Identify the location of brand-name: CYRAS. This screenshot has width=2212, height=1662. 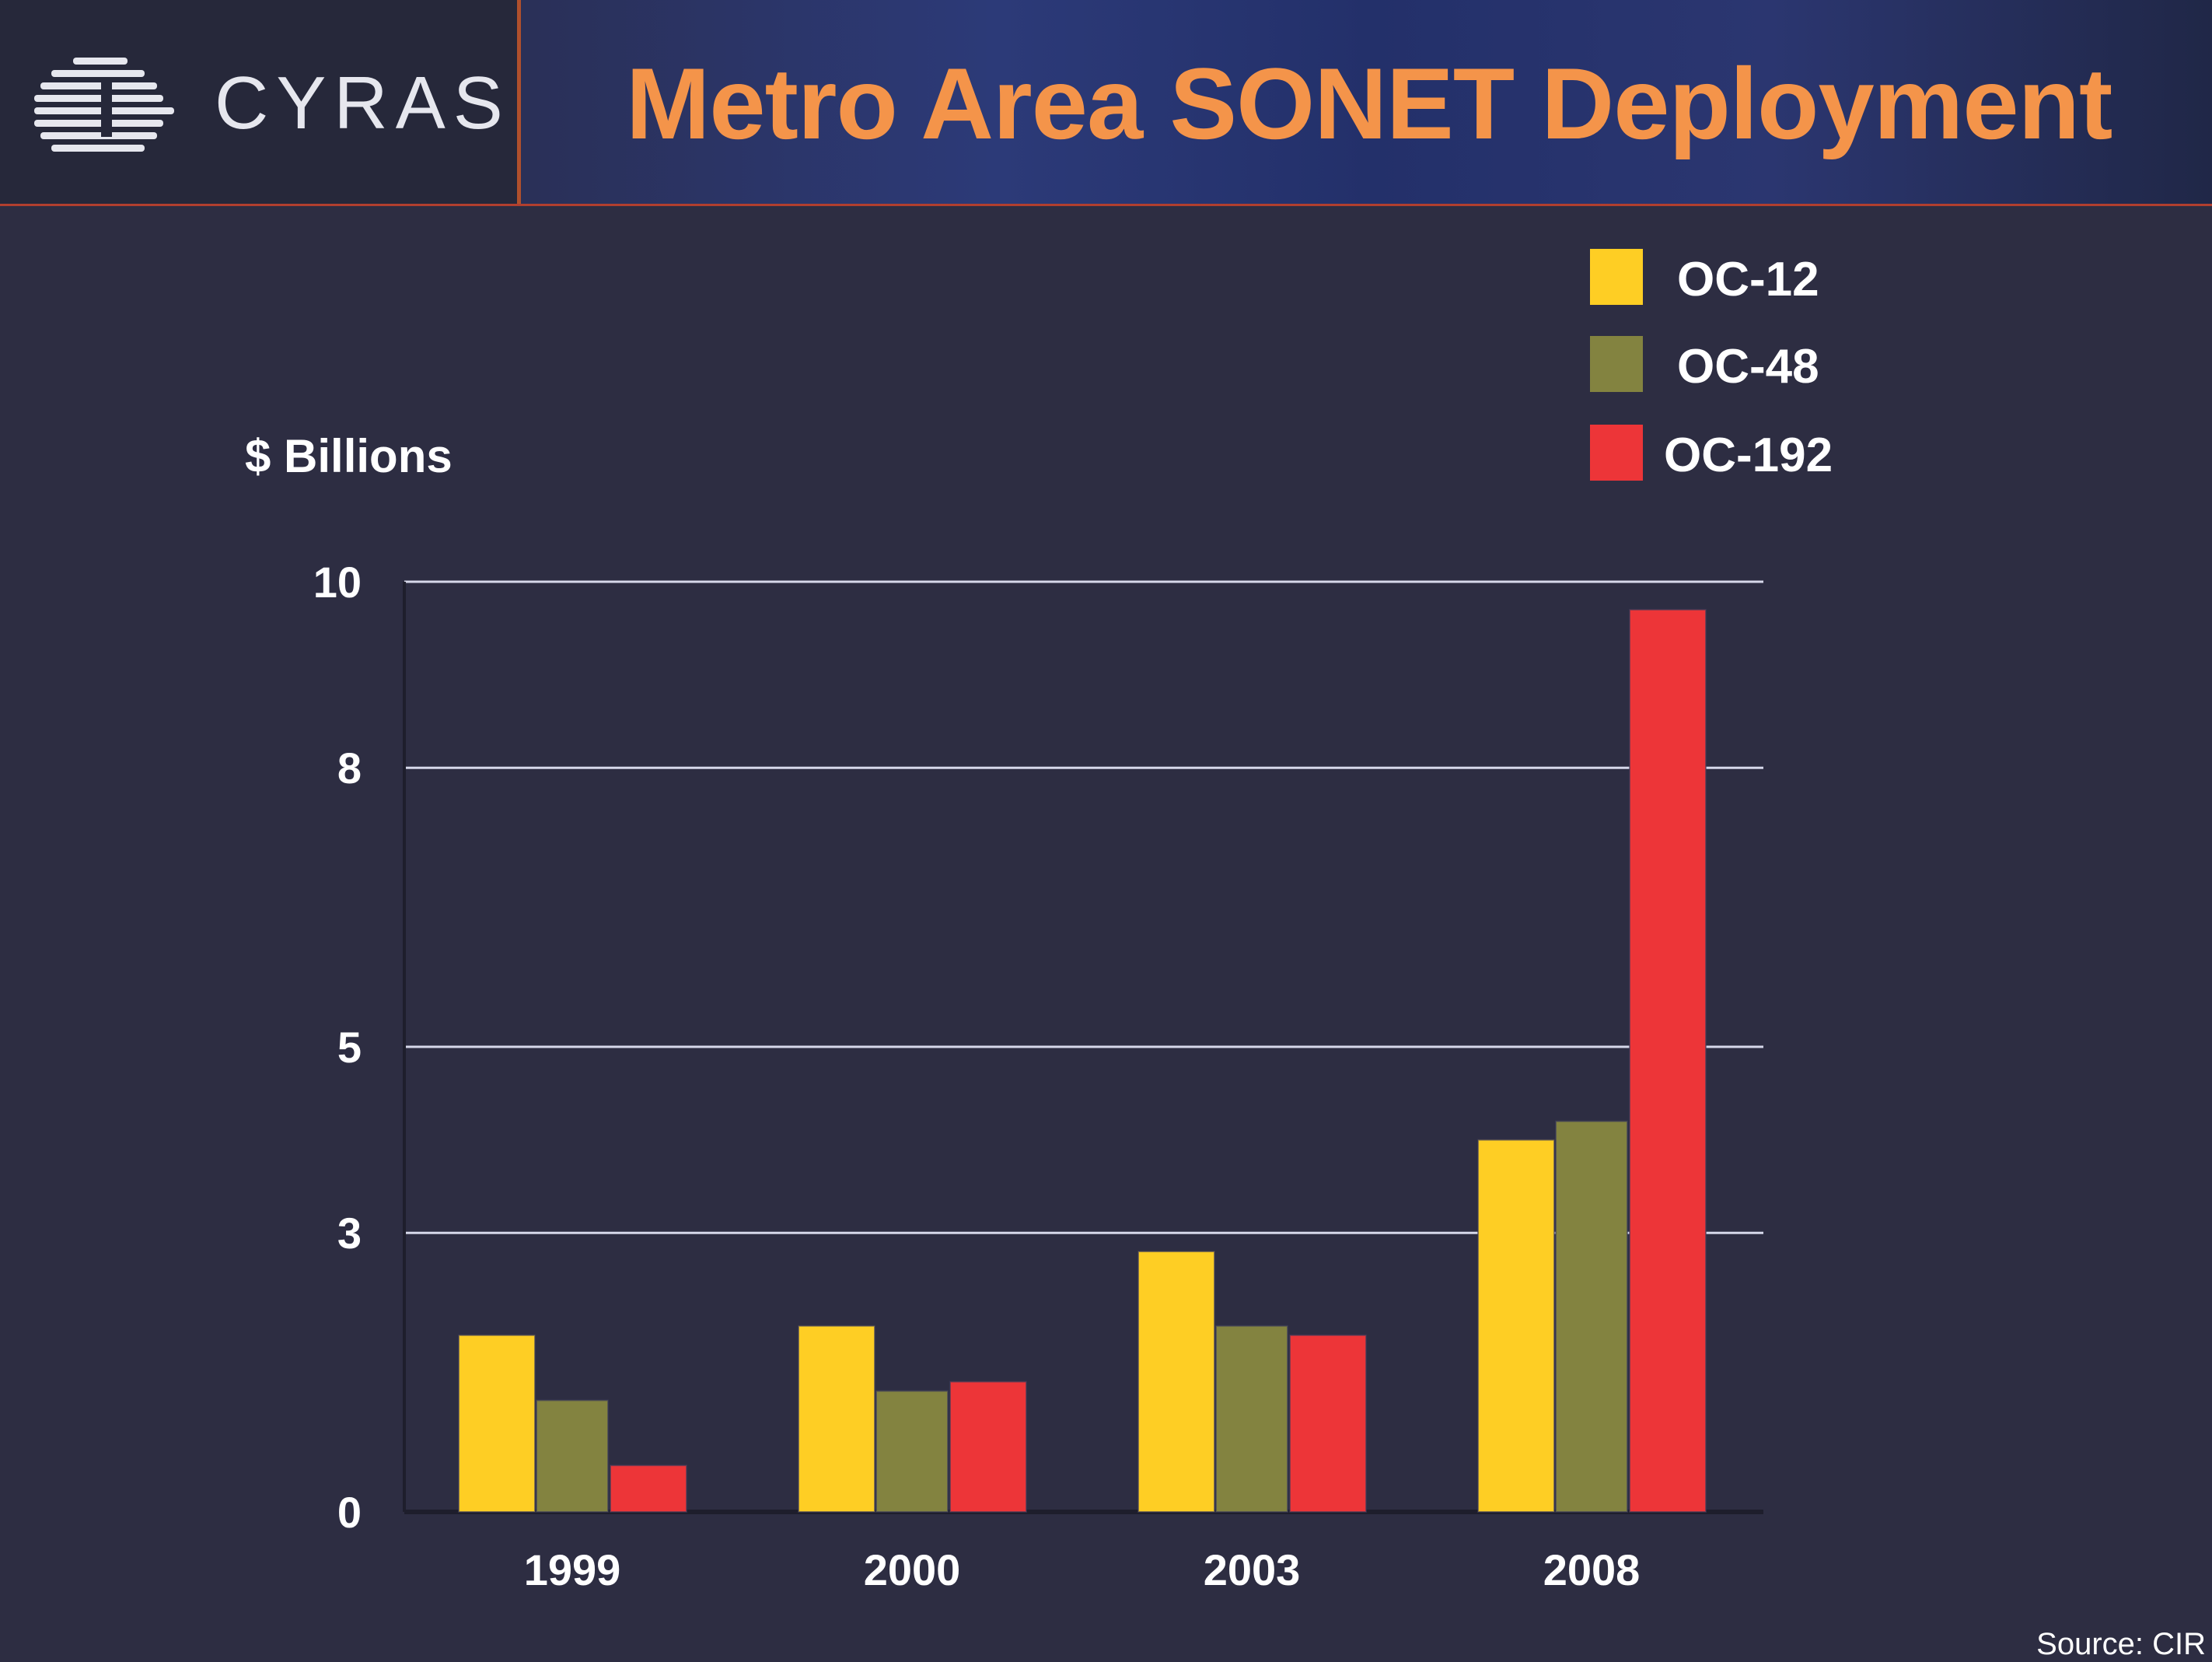
(363, 103).